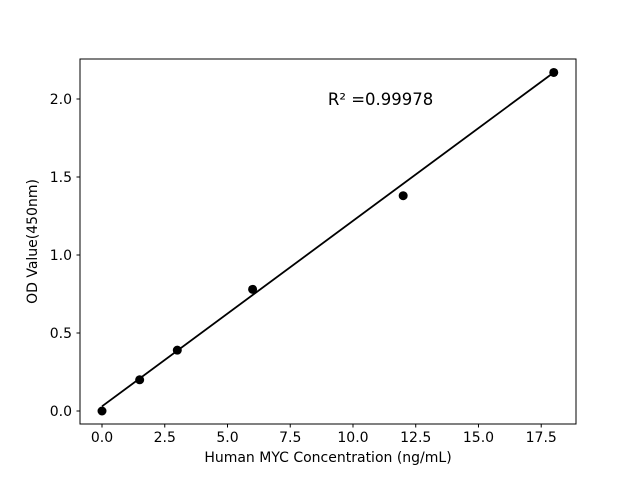  I want to click on x-tick-label: 10.0, so click(352, 438).